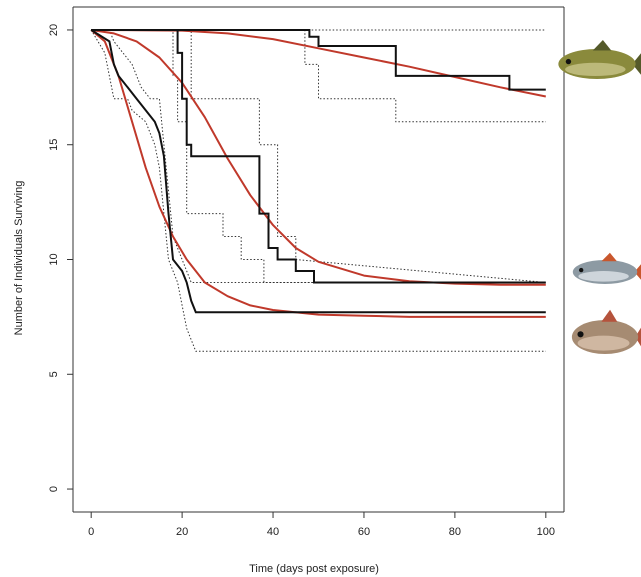  Describe the element at coordinates (599, 59) in the screenshot. I see `tench-fish-icon` at that location.